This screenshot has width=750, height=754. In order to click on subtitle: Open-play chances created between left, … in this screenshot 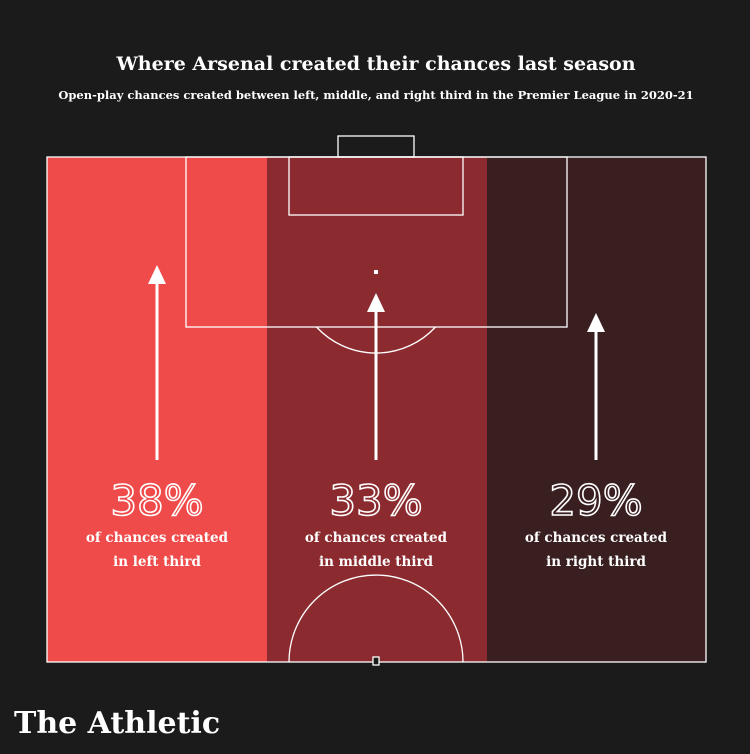, I will do `click(375, 95)`.